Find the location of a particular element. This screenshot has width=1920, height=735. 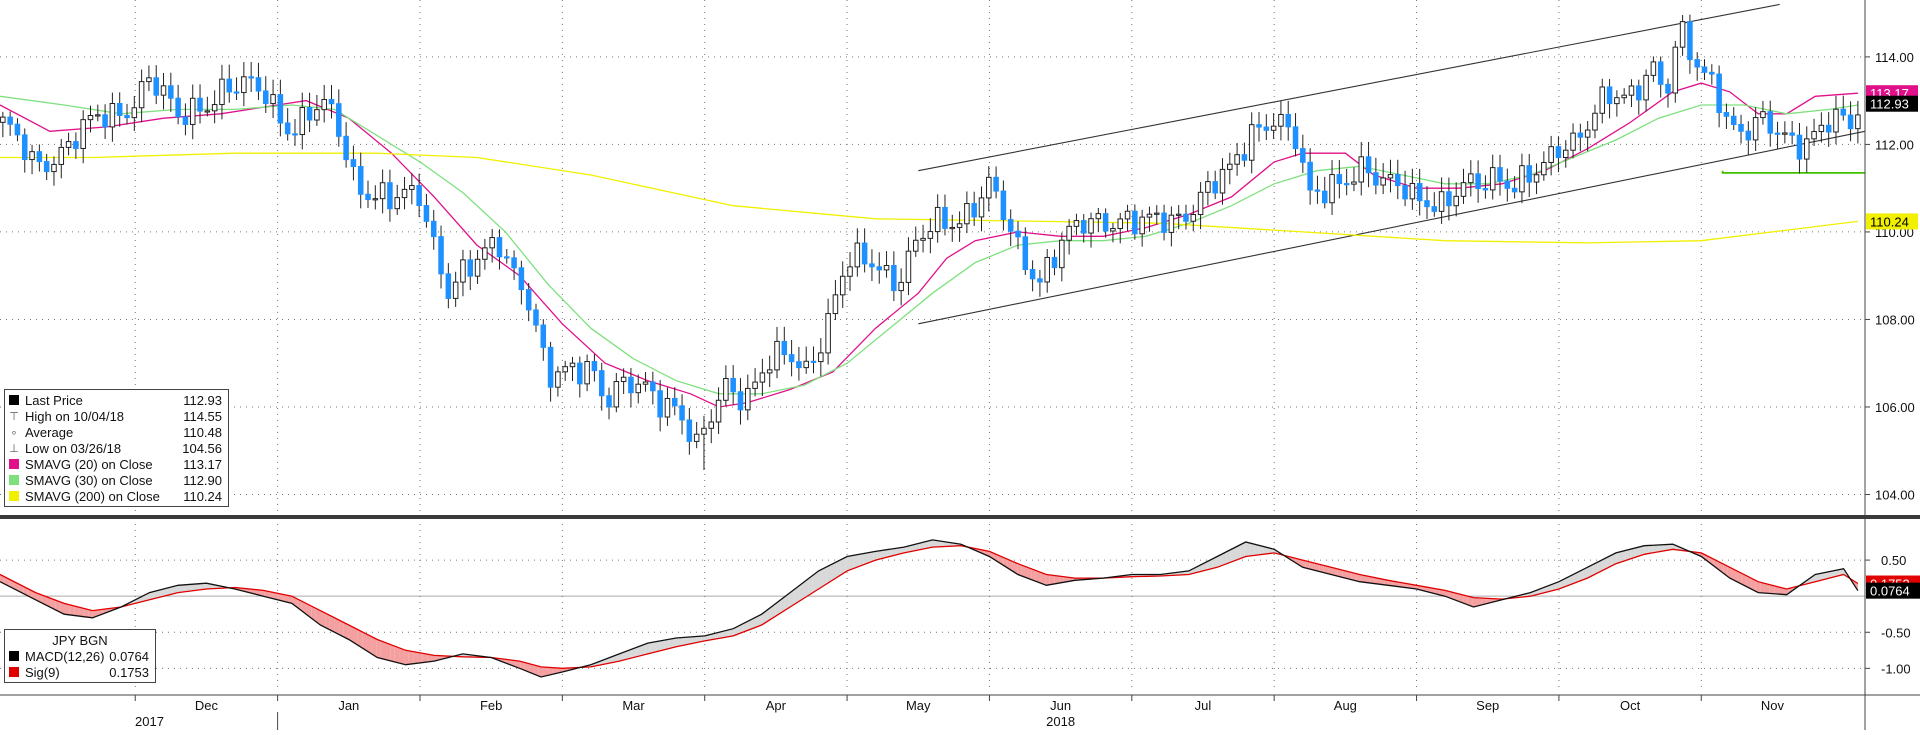

price-tick-label: 114.00 is located at coordinates (1894, 57).